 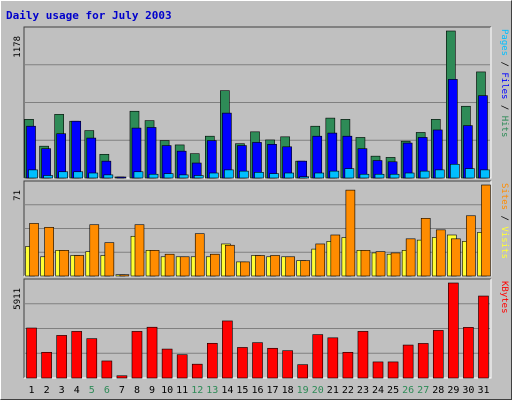 What do you see at coordinates (438, 390) in the screenshot?
I see `x-tick-label-day-28: 28` at bounding box center [438, 390].